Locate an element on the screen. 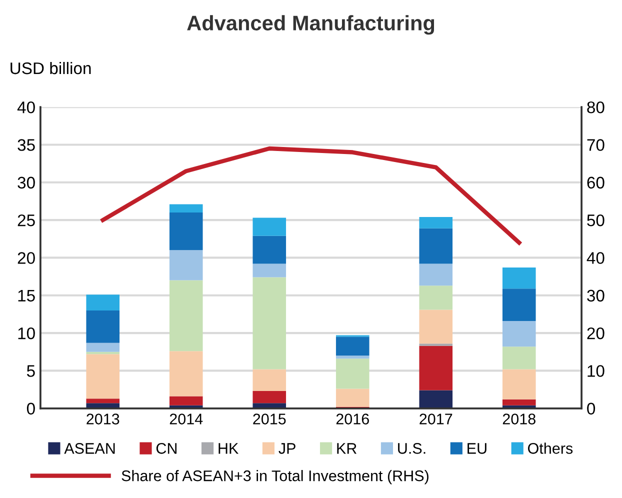 Image resolution: width=622 pixels, height=498 pixels. y2-tick-label: 70 is located at coordinates (595, 145).